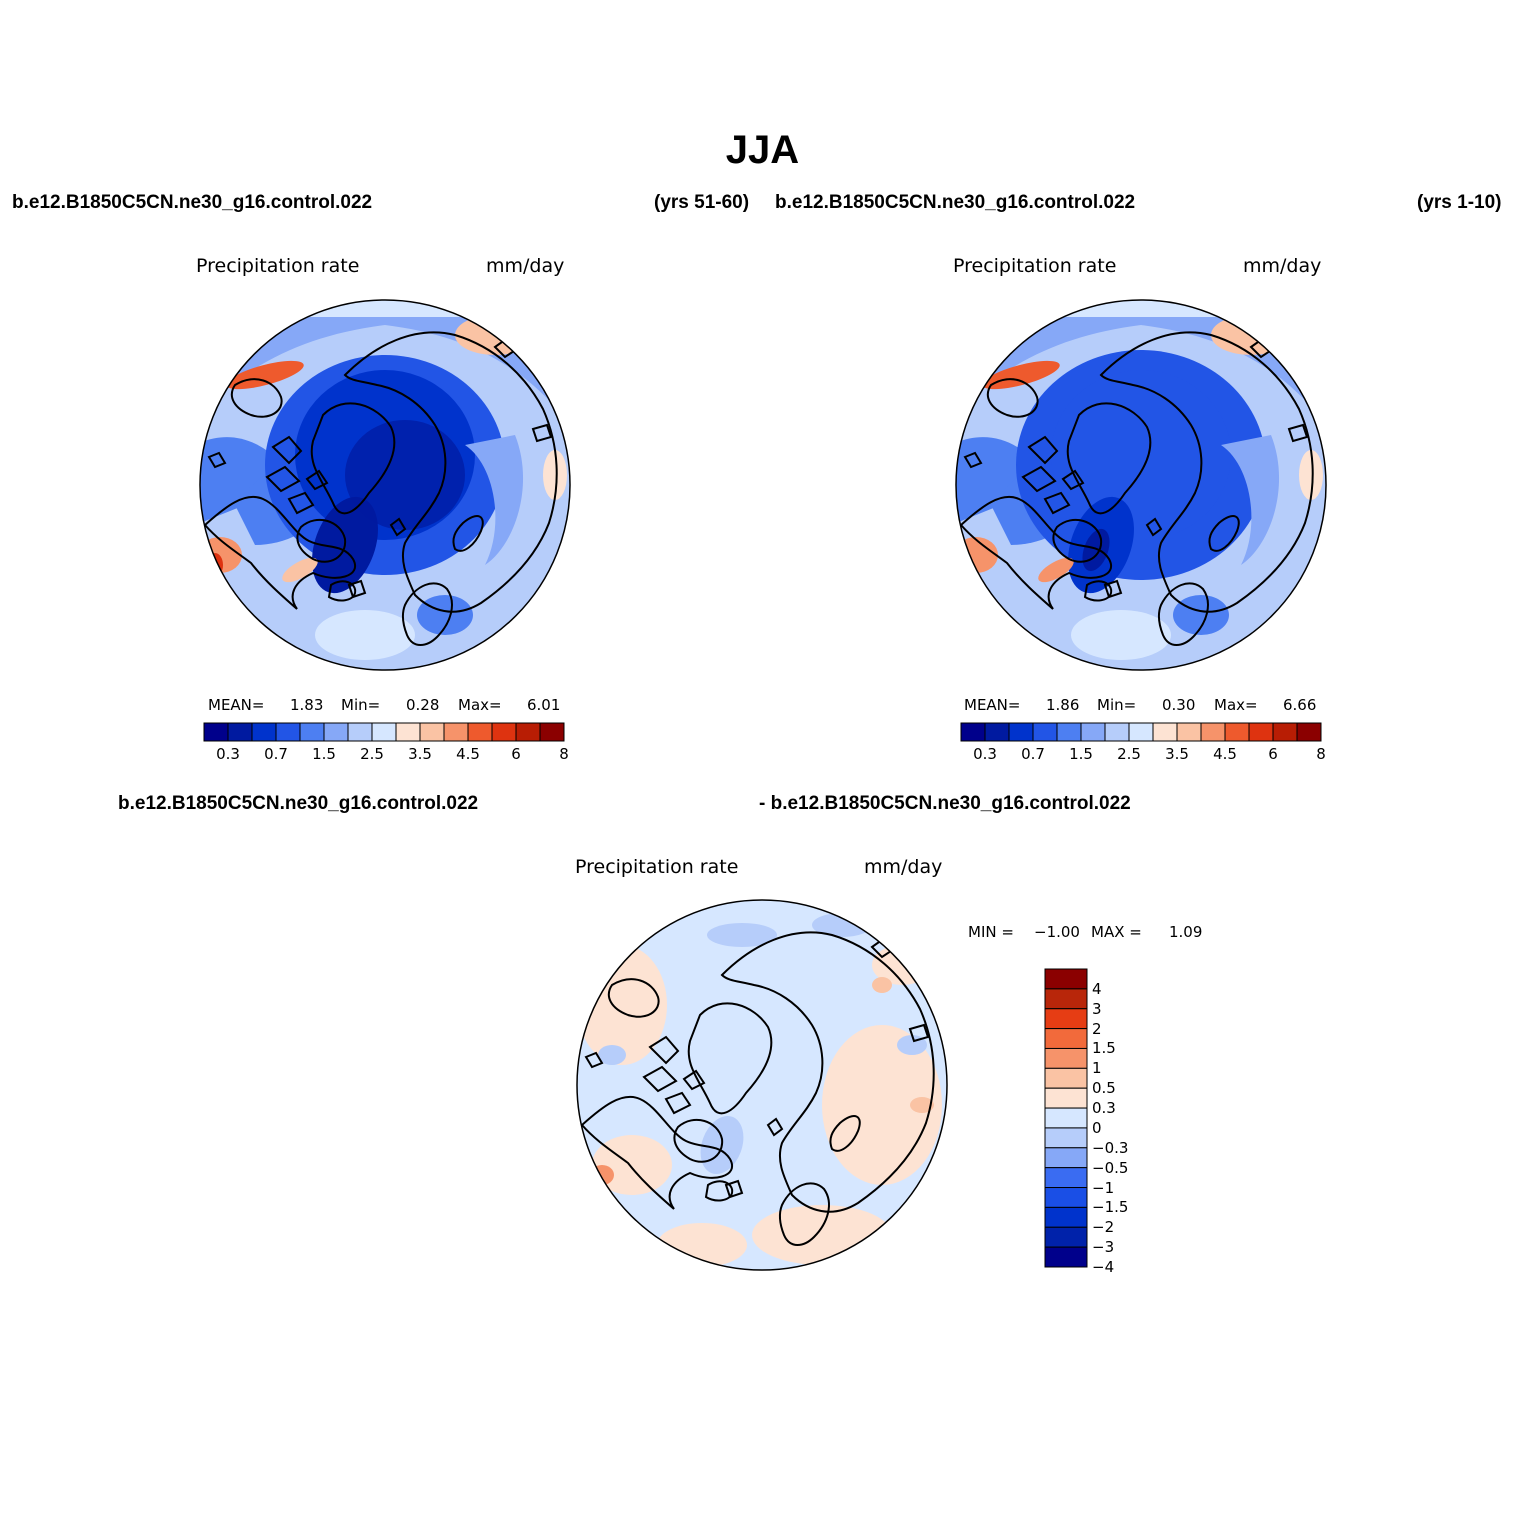  What do you see at coordinates (307, 705) in the screenshot?
I see `panel1-mean-value: 1.83` at bounding box center [307, 705].